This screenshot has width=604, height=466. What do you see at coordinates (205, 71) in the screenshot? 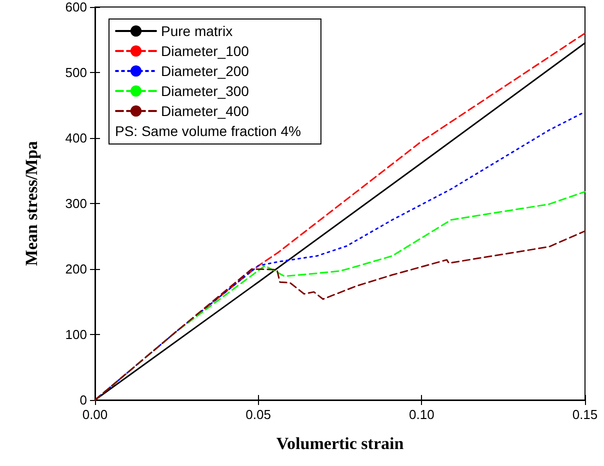
I see `legend-label: Diameter_200` at bounding box center [205, 71].